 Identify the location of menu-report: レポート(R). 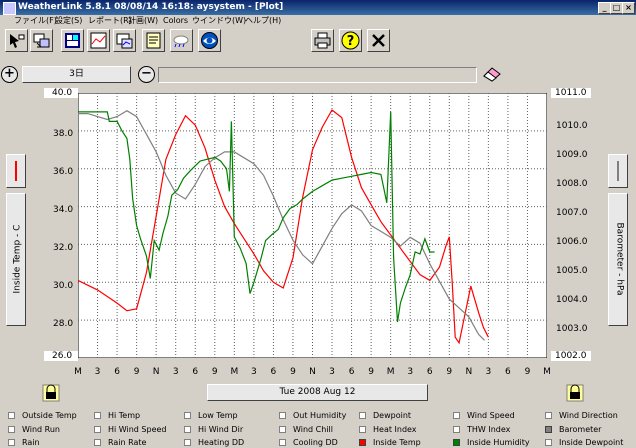
(110, 20).